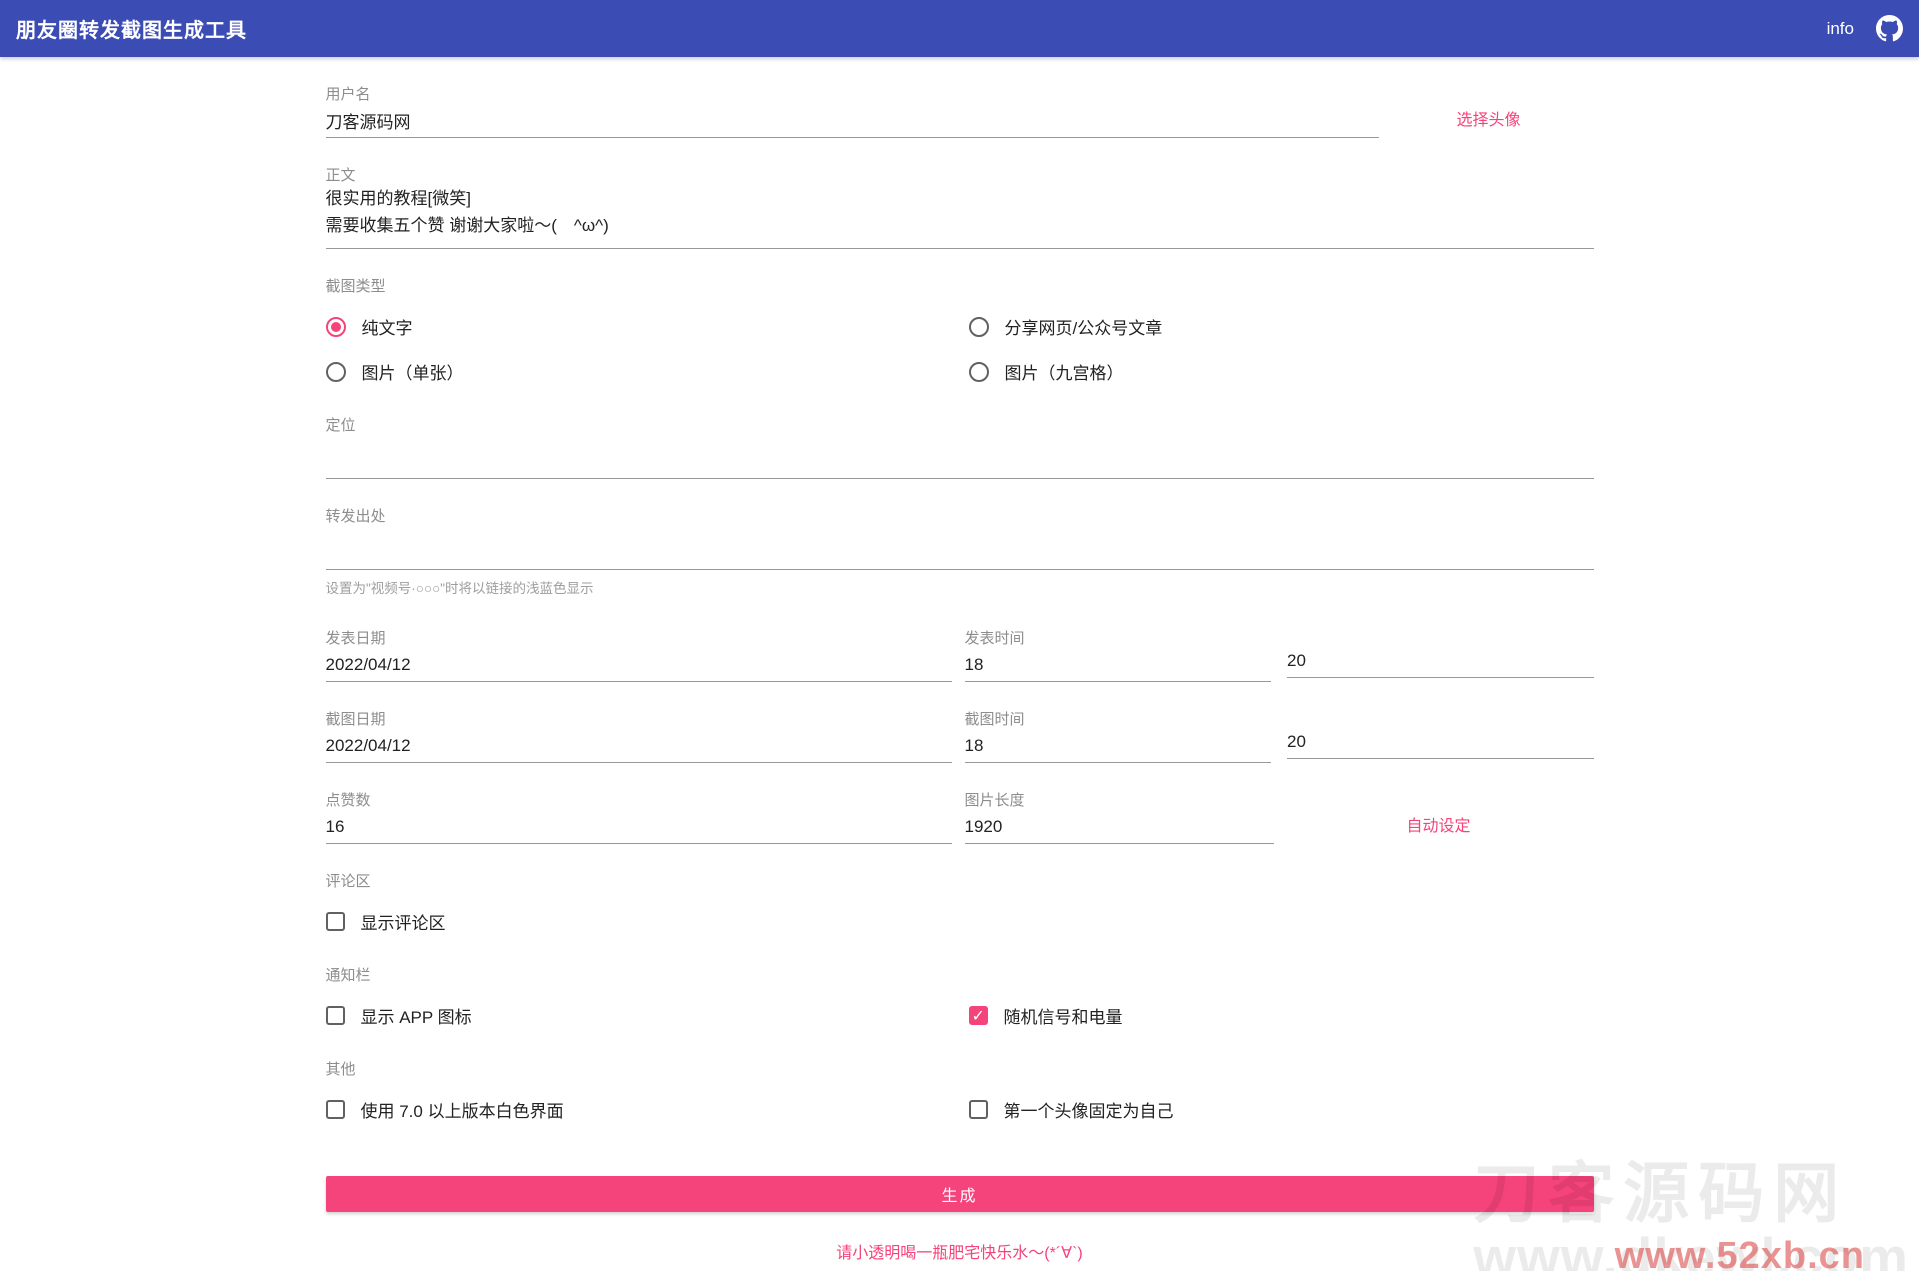 This screenshot has width=1919, height=1271. Describe the element at coordinates (959, 654) in the screenshot. I see `publish-datetime-row: 发表日期 发表时间` at that location.